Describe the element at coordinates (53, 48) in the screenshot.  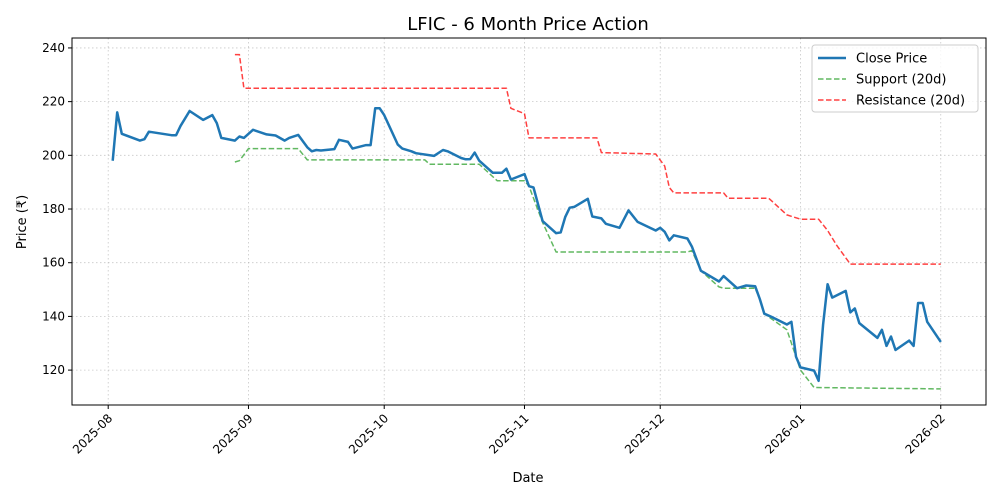
I see `y-tick-label: 240` at that location.